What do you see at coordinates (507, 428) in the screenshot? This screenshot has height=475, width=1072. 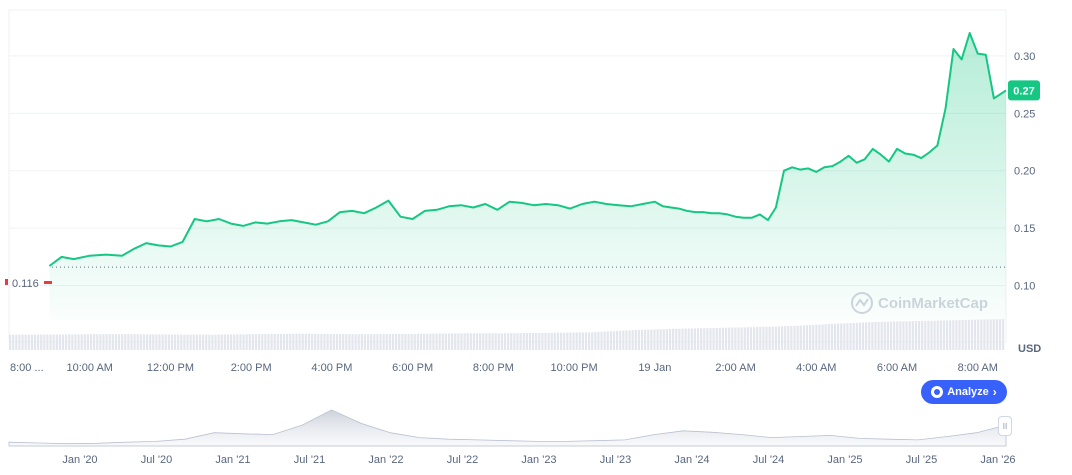 I see `navigator` at bounding box center [507, 428].